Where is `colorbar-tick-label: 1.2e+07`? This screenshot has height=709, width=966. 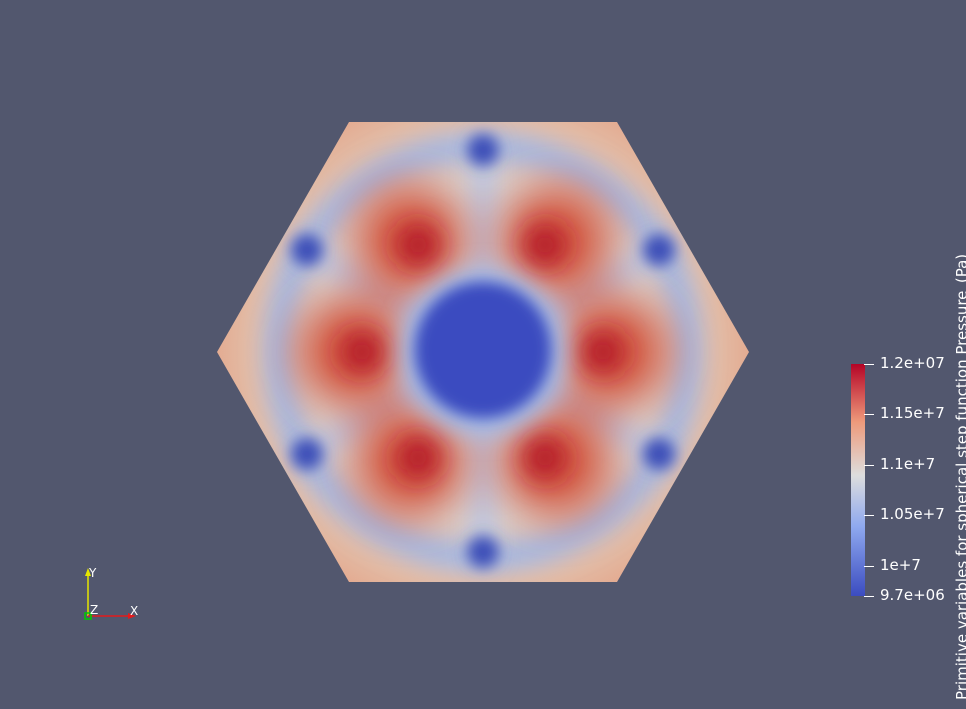
colorbar-tick-label: 1.2e+07 is located at coordinates (912, 363).